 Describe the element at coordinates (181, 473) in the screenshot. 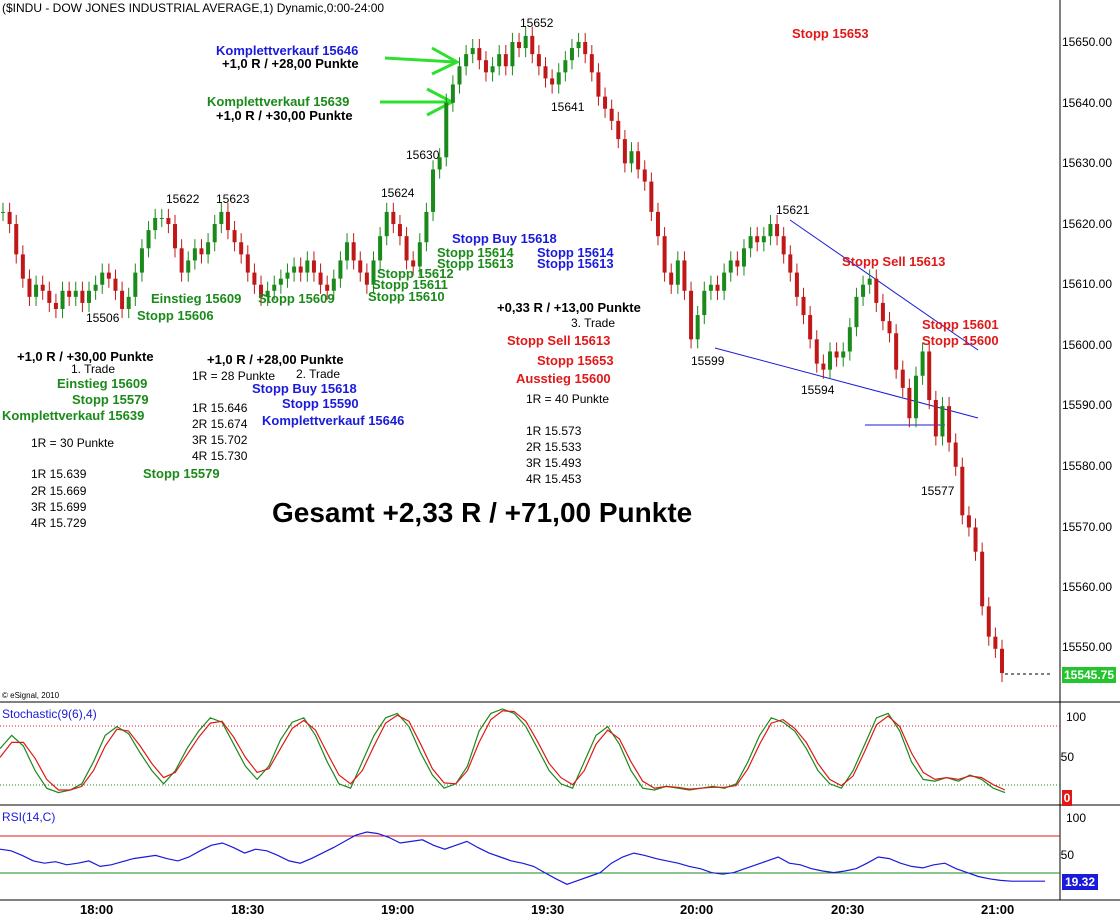

I see `trade1-stopp2: Stopp 15579` at that location.